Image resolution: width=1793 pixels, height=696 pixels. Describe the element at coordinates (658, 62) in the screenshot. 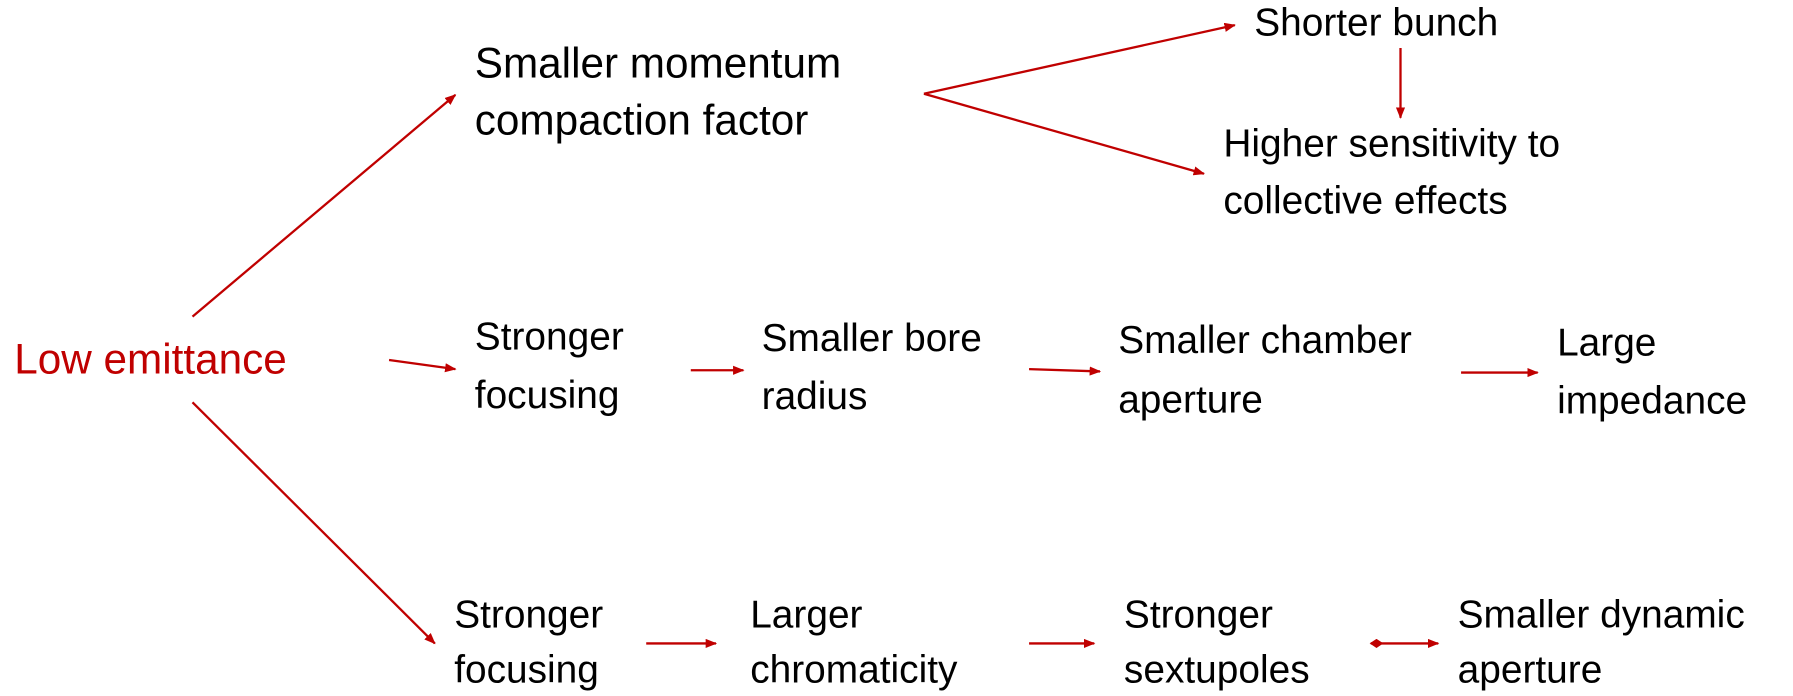

I see `node-label: Smaller momentum` at that location.